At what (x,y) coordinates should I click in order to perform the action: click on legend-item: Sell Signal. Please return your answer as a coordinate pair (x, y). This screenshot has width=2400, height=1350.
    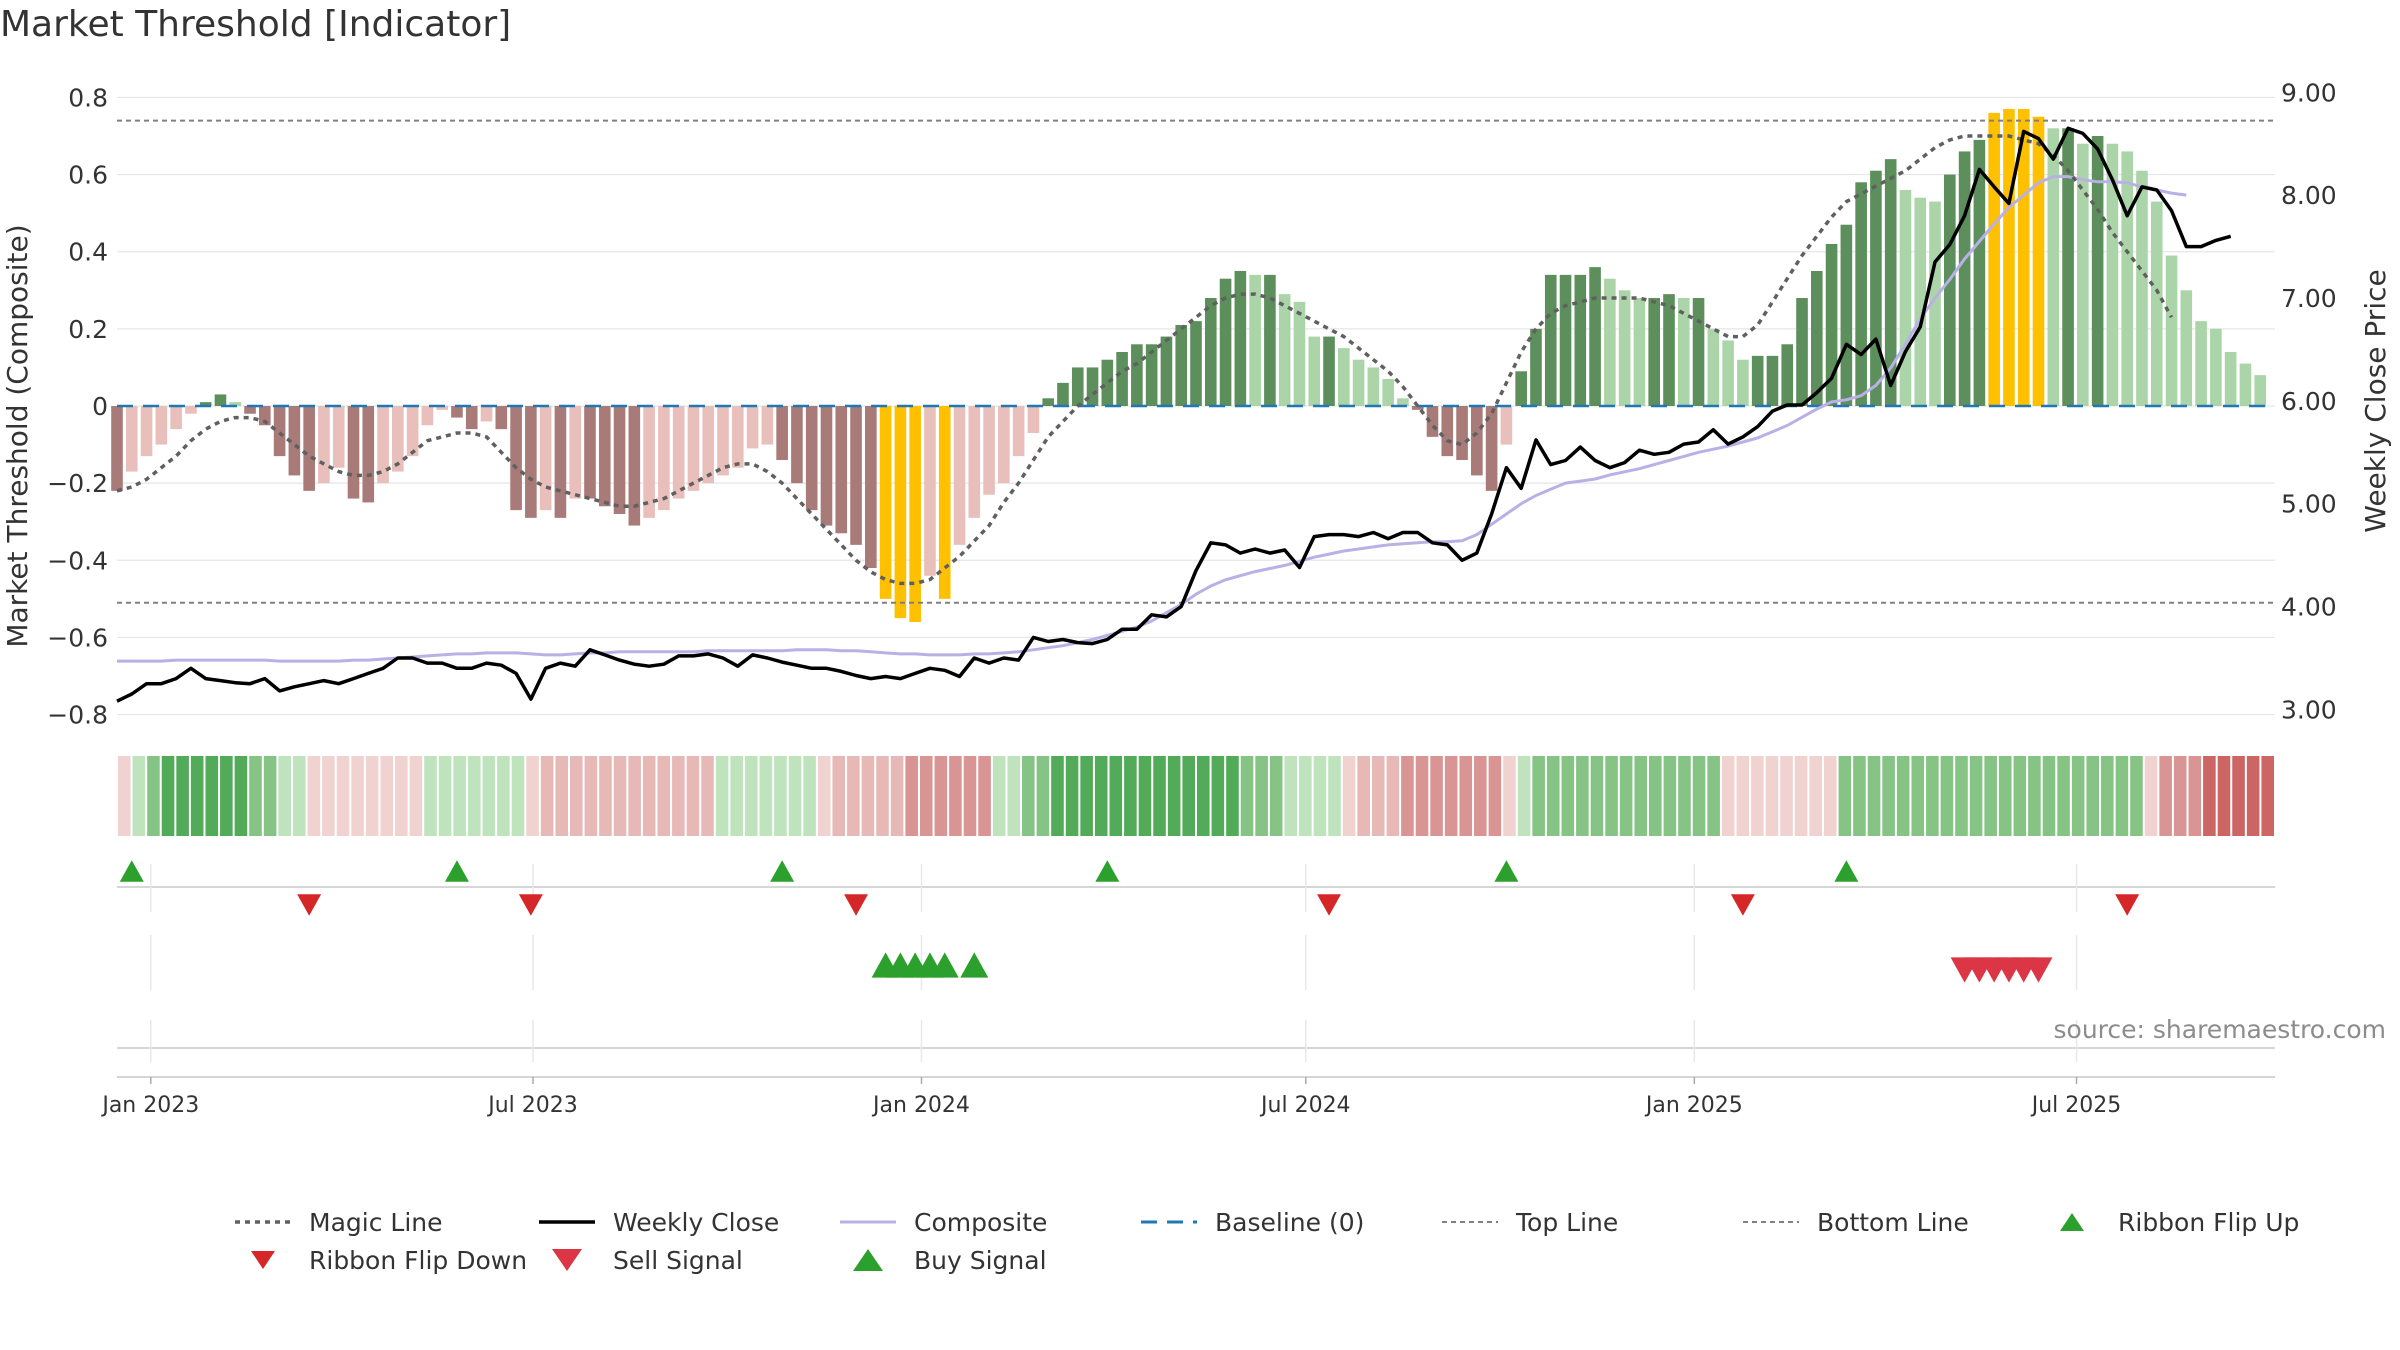
    Looking at the image, I should click on (640, 1260).